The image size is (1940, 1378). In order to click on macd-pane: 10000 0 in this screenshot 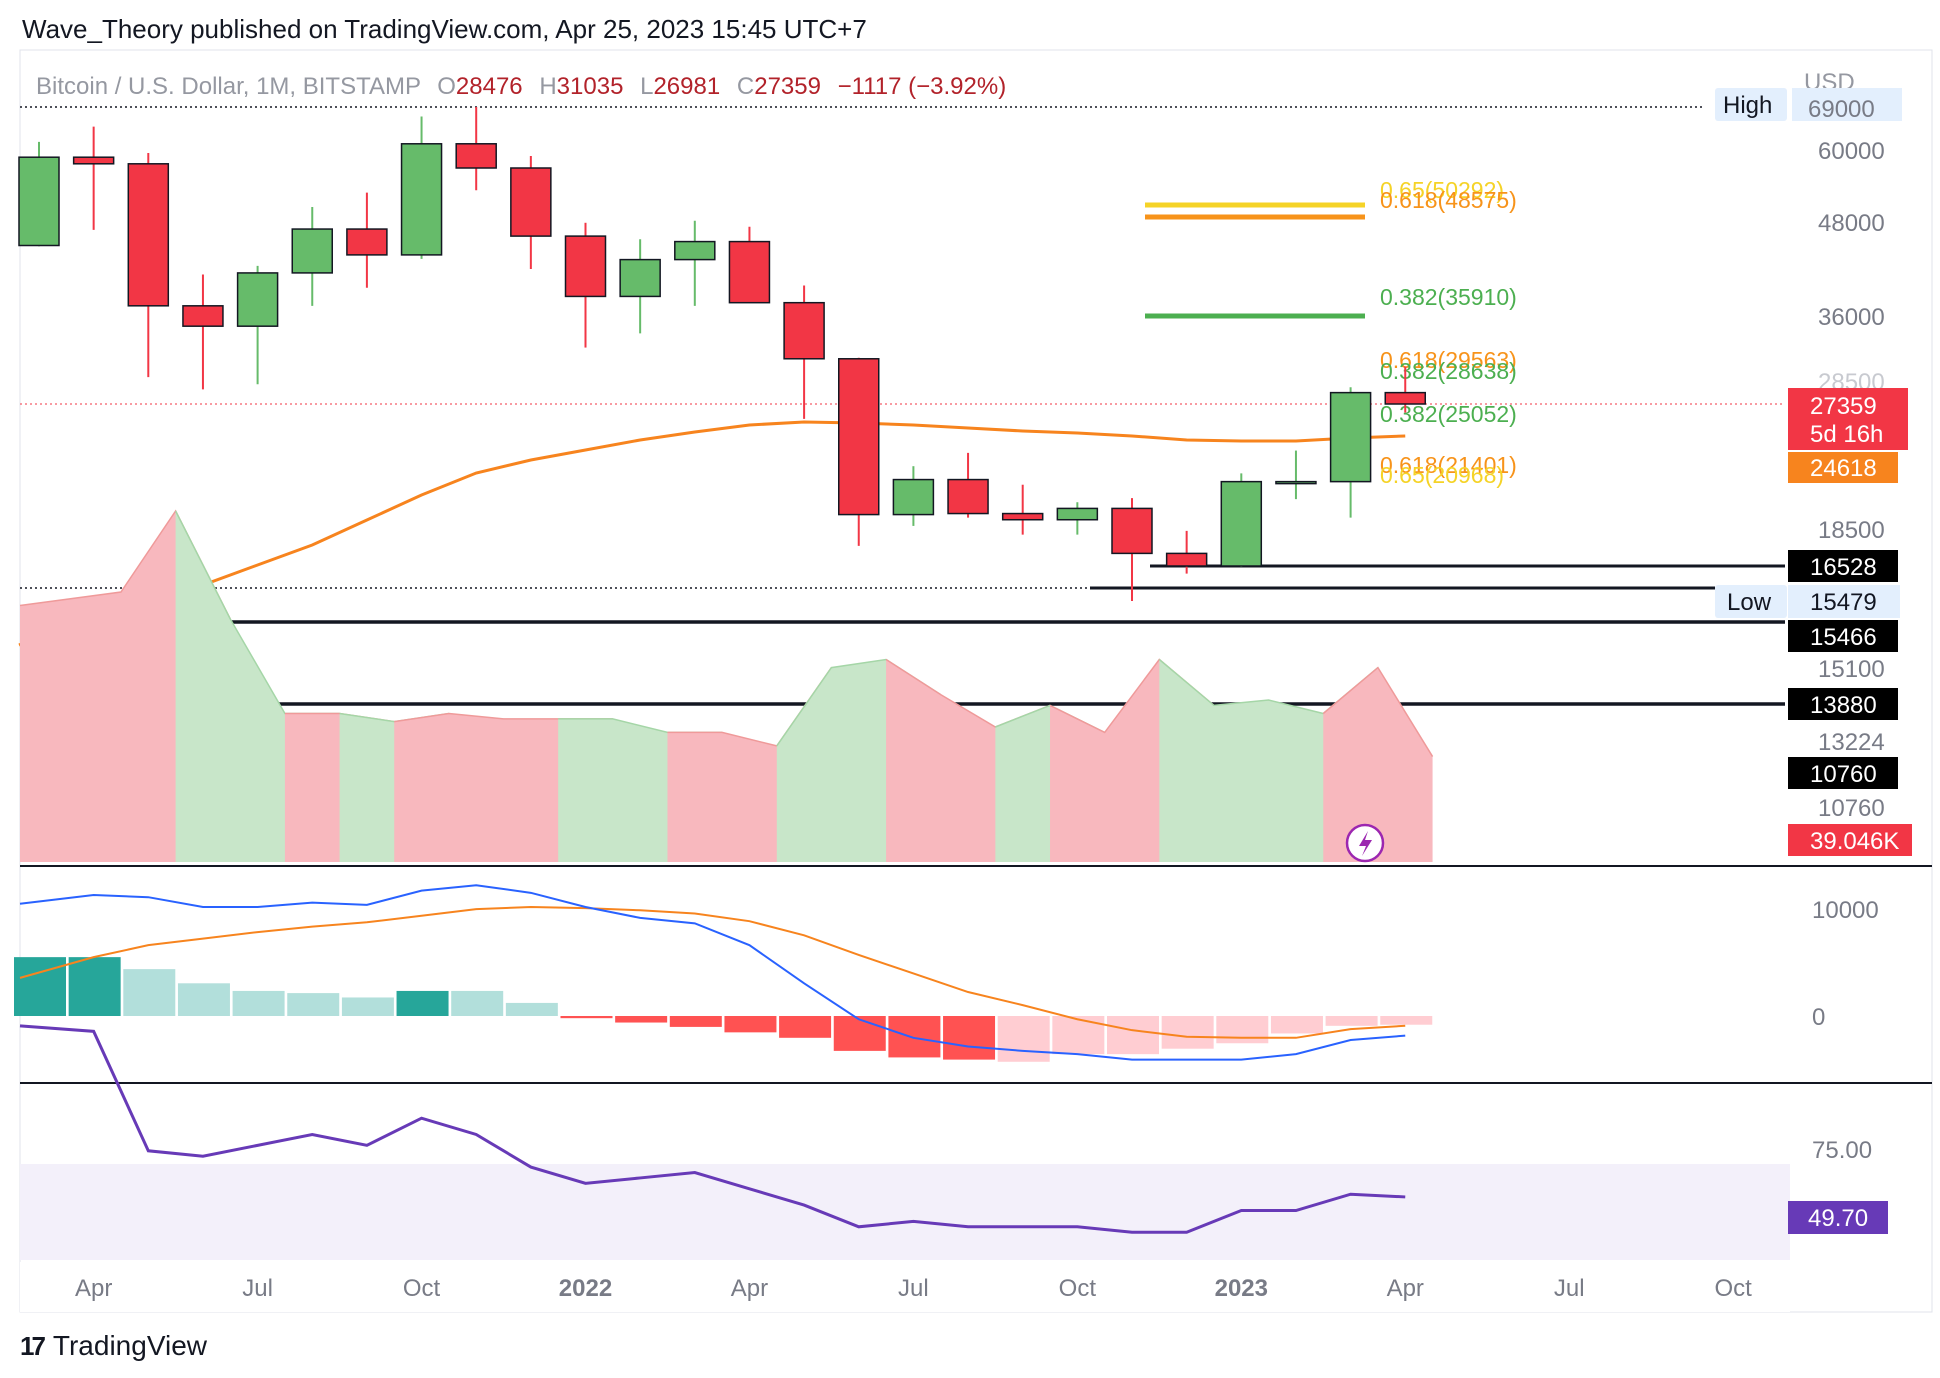, I will do `click(946, 973)`.